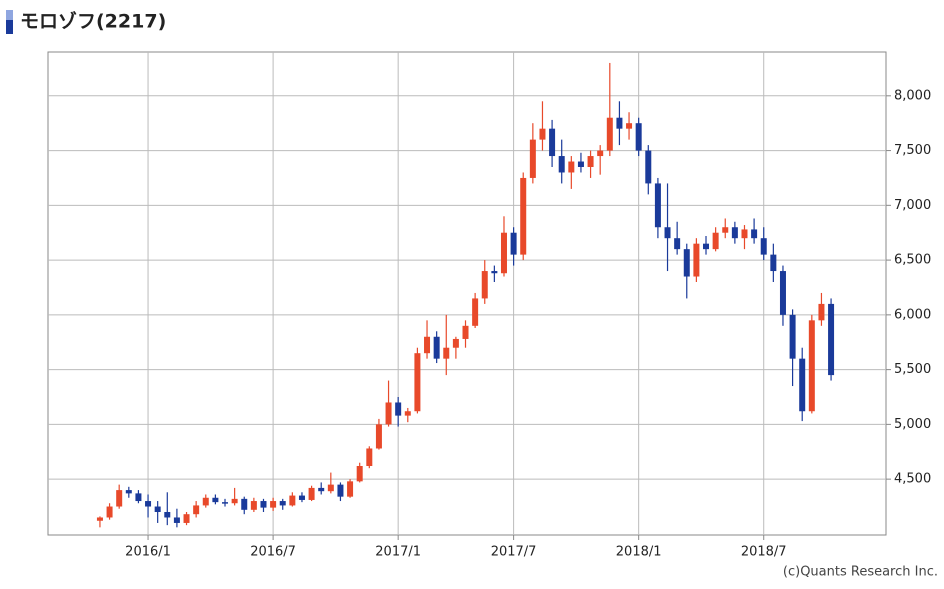  I want to click on y-tick-label: 6,000, so click(912, 314).